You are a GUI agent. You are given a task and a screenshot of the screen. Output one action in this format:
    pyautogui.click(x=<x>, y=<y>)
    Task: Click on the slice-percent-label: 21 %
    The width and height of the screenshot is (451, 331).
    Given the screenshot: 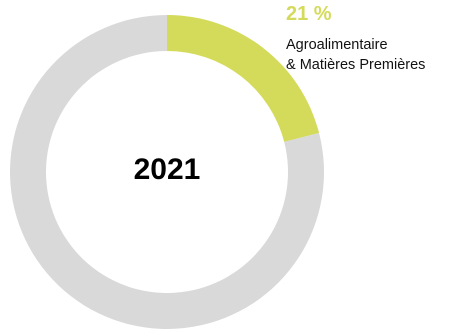 What is the action you would take?
    pyautogui.click(x=309, y=14)
    